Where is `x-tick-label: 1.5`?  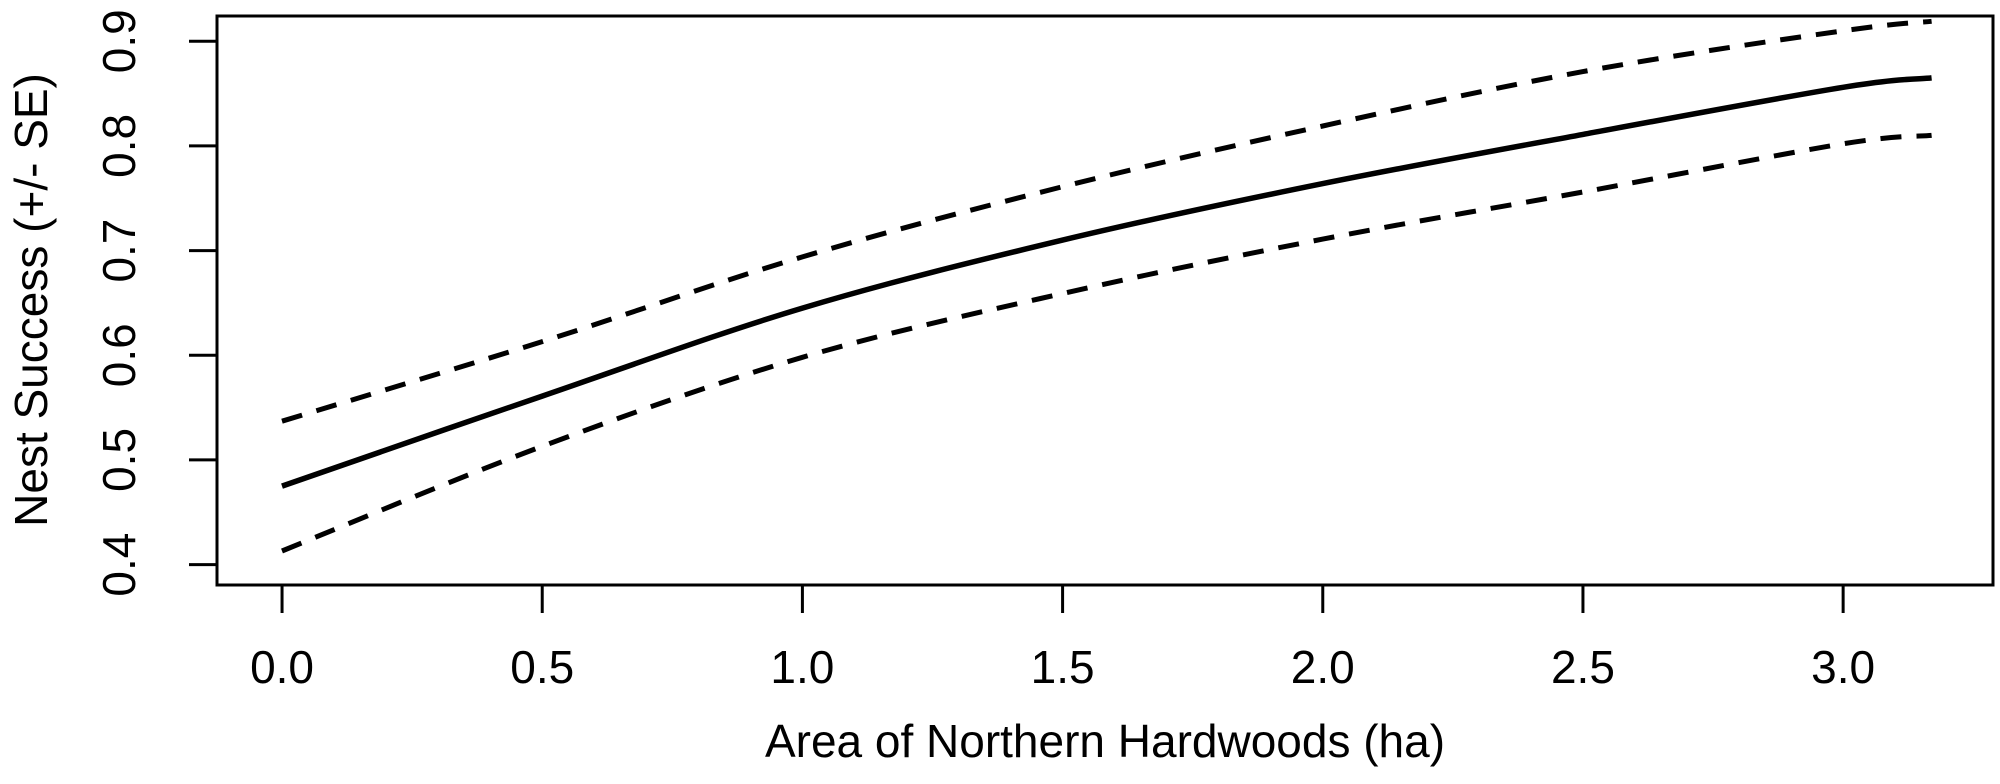 x-tick-label: 1.5 is located at coordinates (1063, 667).